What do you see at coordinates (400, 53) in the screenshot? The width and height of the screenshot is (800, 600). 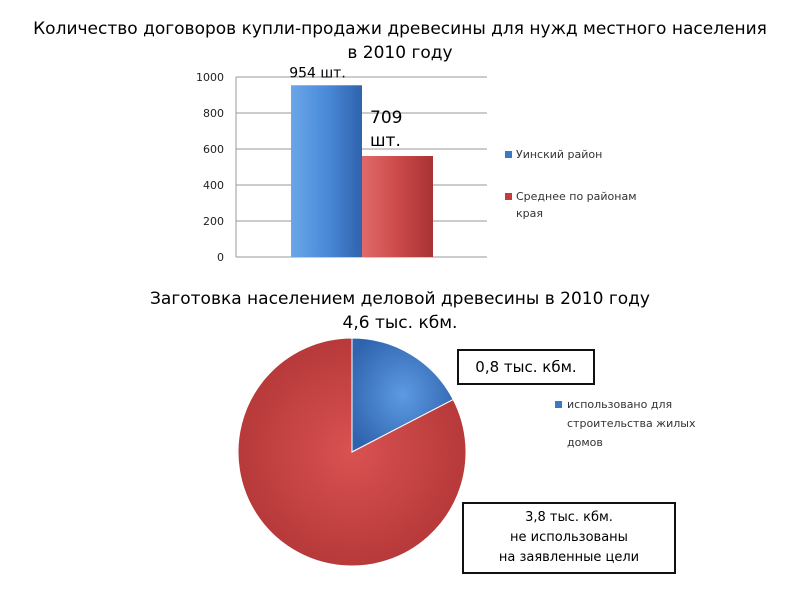 I see `bar-chart-title-line-2: в 2010 году` at bounding box center [400, 53].